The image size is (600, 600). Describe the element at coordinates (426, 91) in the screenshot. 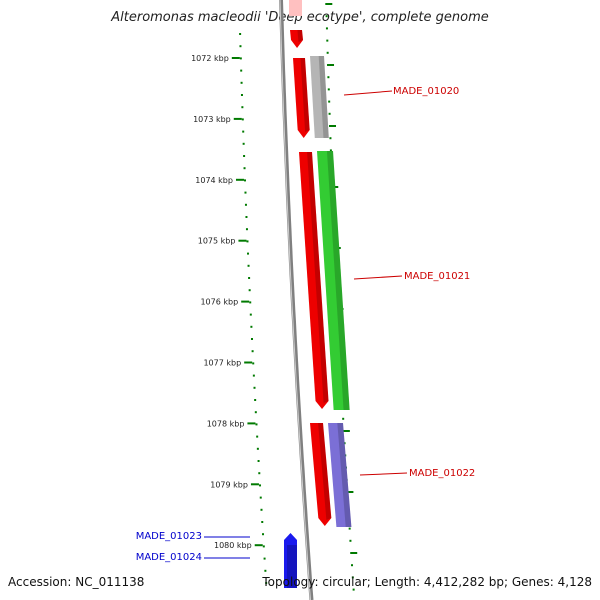

I see `feature-label: MADE_01020` at that location.